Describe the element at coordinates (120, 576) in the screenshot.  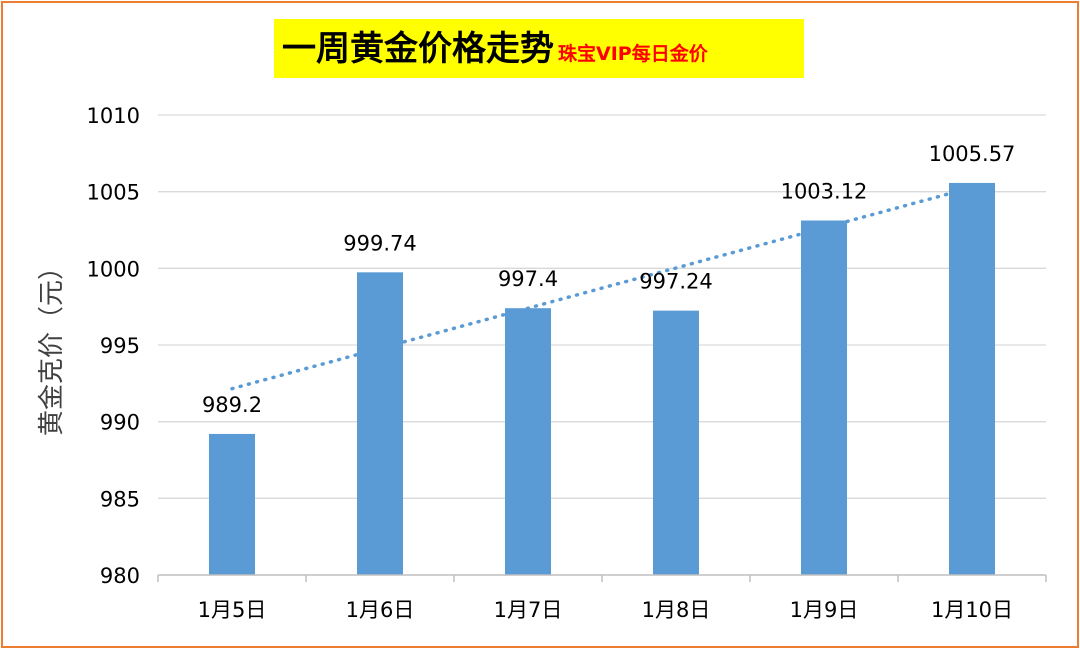
I see `y-tick-label: 980` at that location.